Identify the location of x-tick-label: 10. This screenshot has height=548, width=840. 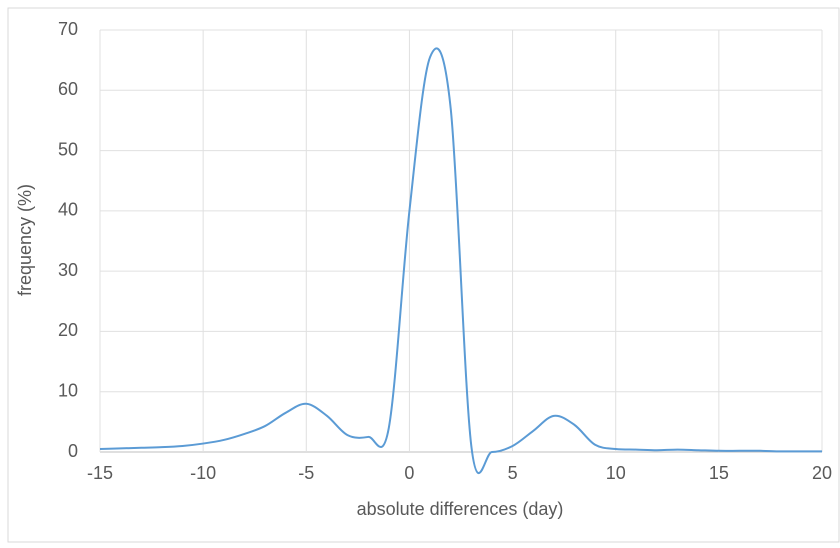
(616, 473).